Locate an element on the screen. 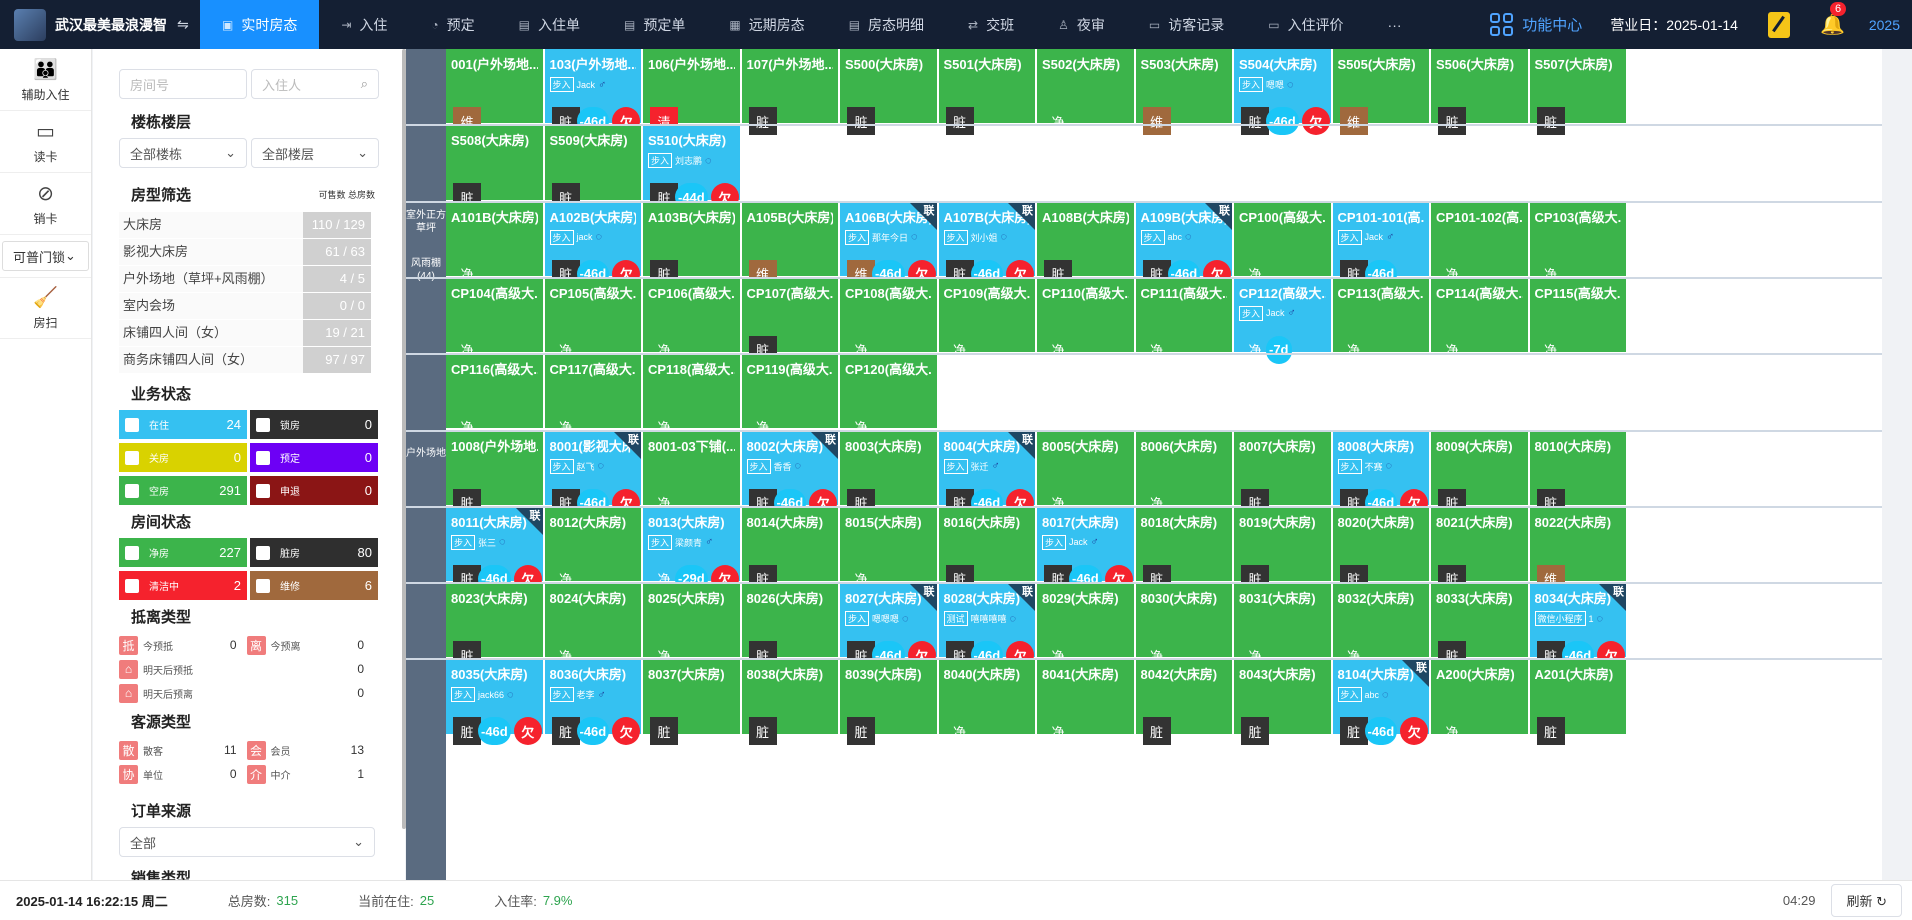 Image resolution: width=1912 pixels, height=920 pixels. room-card: S507(大床房) 脏 is located at coordinates (1577, 92).